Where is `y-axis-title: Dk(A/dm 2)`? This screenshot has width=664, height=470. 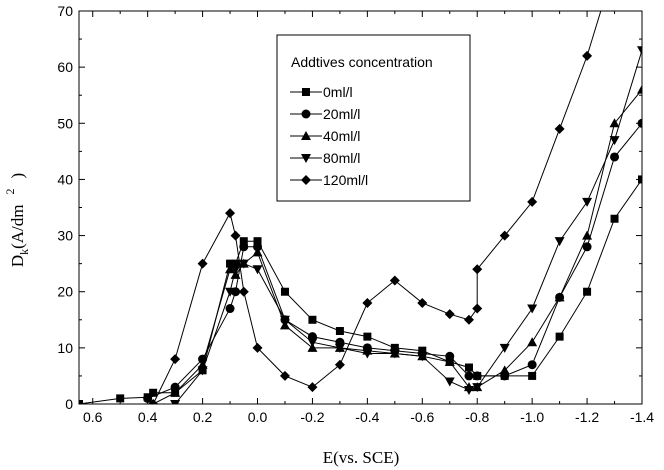
y-axis-title: Dk(A/dm 2) is located at coordinates (17, 220).